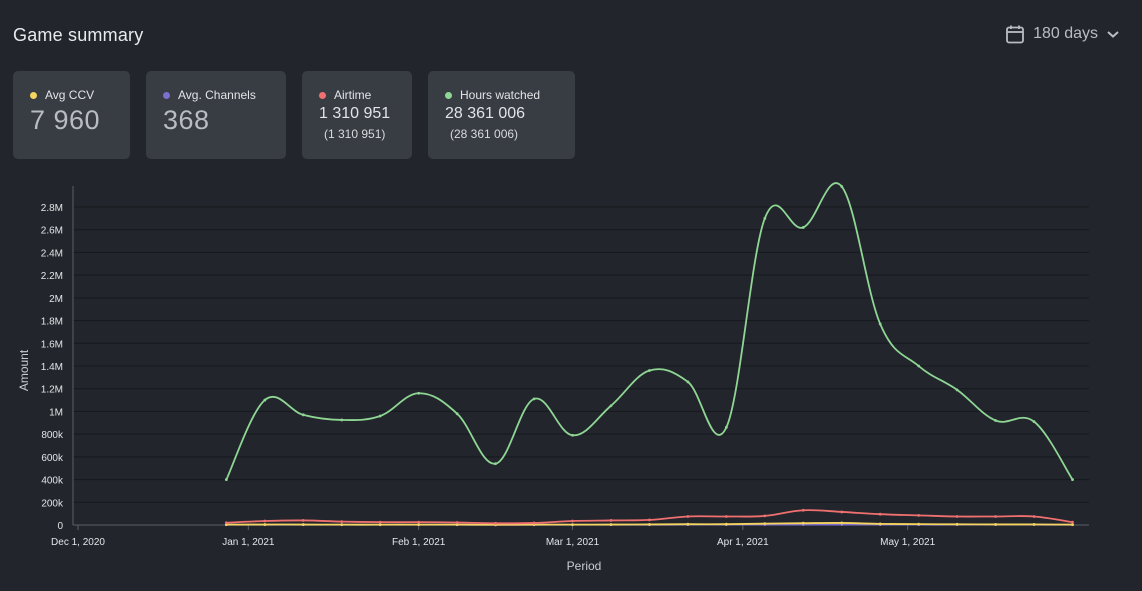 The height and width of the screenshot is (591, 1142). What do you see at coordinates (52, 458) in the screenshot?
I see `y-tick-label: 600k` at bounding box center [52, 458].